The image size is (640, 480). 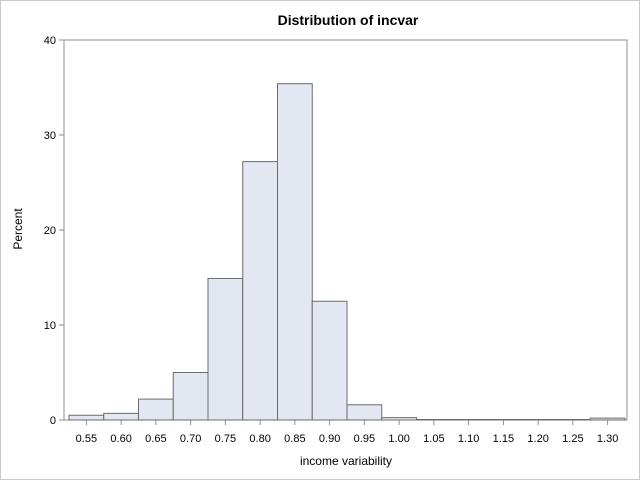 What do you see at coordinates (50, 326) in the screenshot?
I see `y-tick-label: 10` at bounding box center [50, 326].